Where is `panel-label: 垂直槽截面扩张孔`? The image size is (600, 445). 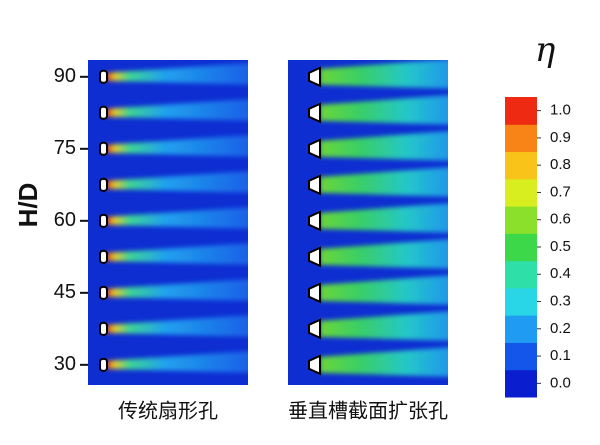 panel-label: 垂直槽截面扩张孔 is located at coordinates (368, 411).